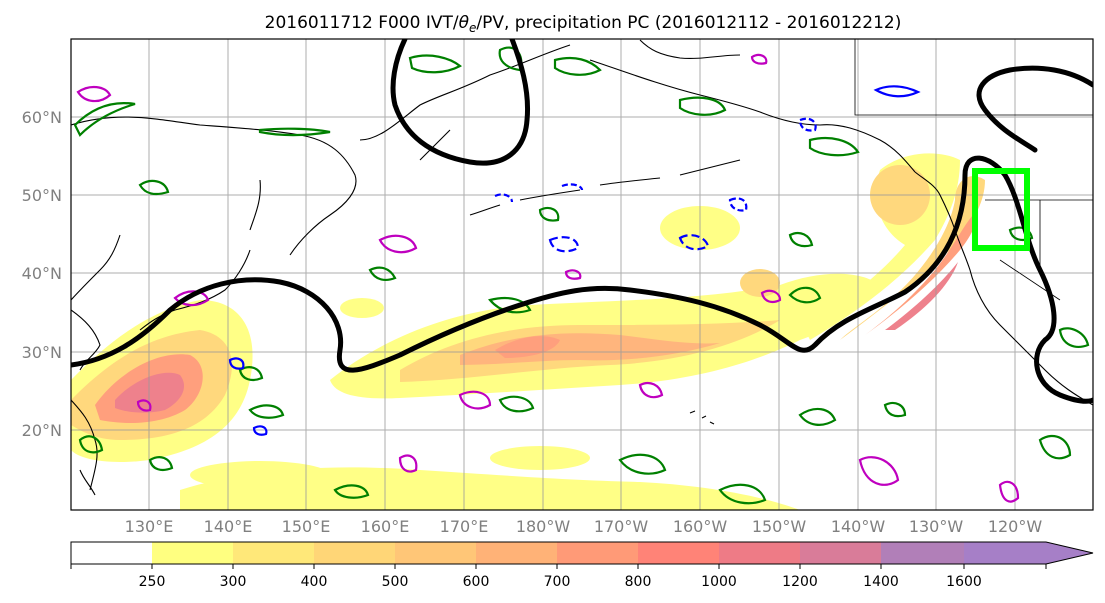 The width and height of the screenshot is (1105, 603). I want to click on lat-labels: 60°N 50°N 40°N 30°N 20°N, so click(42, 274).